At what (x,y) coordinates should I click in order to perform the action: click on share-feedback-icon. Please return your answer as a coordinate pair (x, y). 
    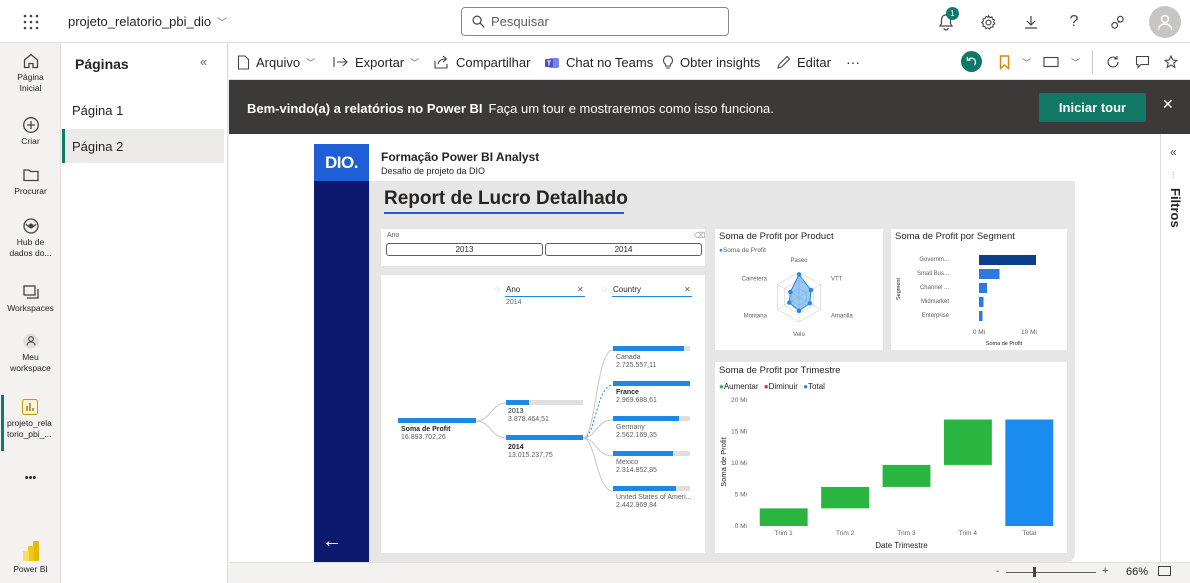
    Looking at the image, I should click on (1117, 22).